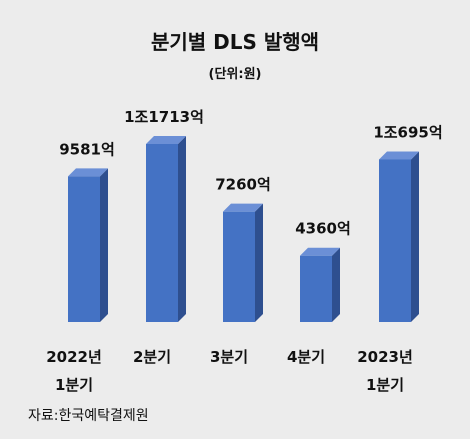 This screenshot has width=470, height=439. Describe the element at coordinates (385, 357) in the screenshot. I see `x-tick-label: 2023년` at that location.